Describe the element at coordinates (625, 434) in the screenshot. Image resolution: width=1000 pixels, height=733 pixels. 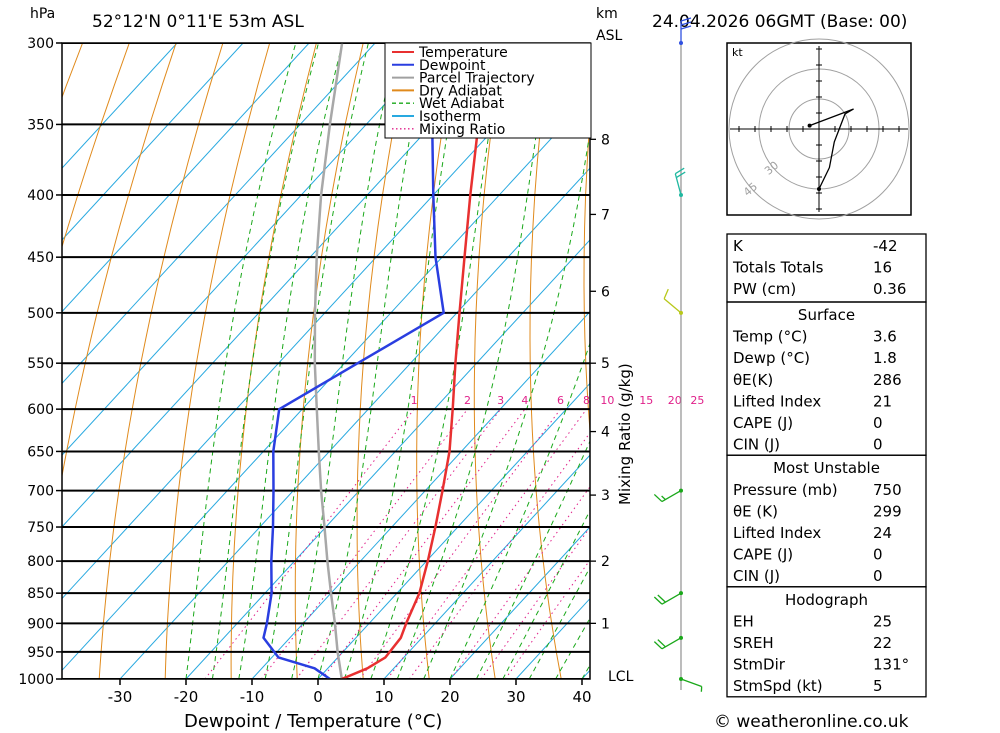
I see `mixing-ratio-axis-title: Mixing Ratio (g/kg)` at that location.